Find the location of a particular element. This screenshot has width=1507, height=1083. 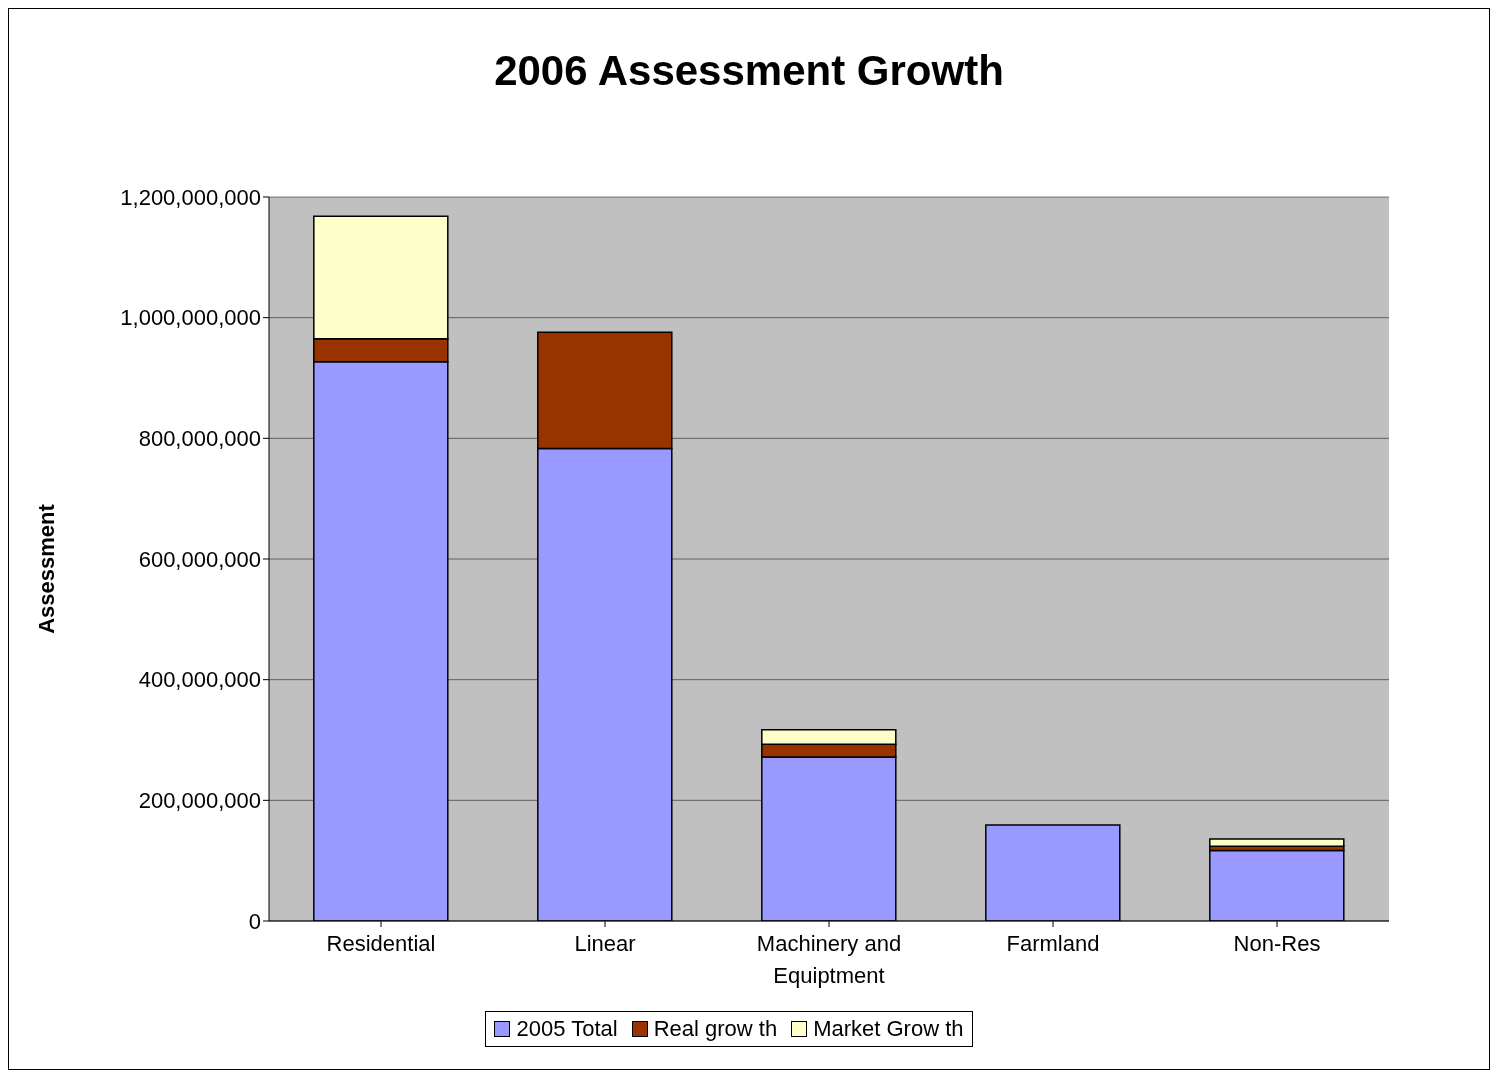

chart-title: 2006 Assessment Growth is located at coordinates (749, 71).